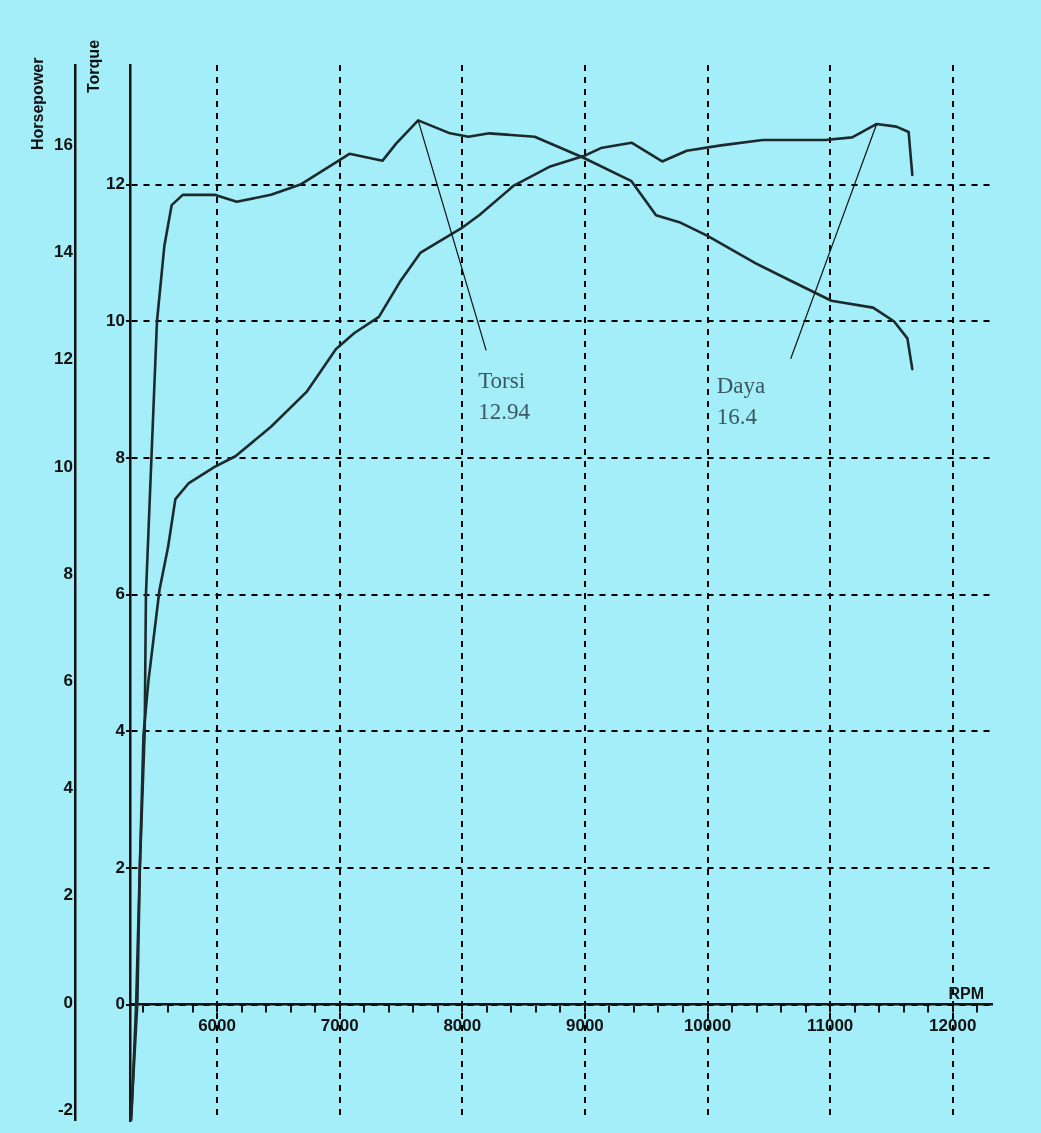 Image resolution: width=1041 pixels, height=1133 pixels. What do you see at coordinates (120, 1004) in the screenshot?
I see `y-tick-label: 0` at bounding box center [120, 1004].